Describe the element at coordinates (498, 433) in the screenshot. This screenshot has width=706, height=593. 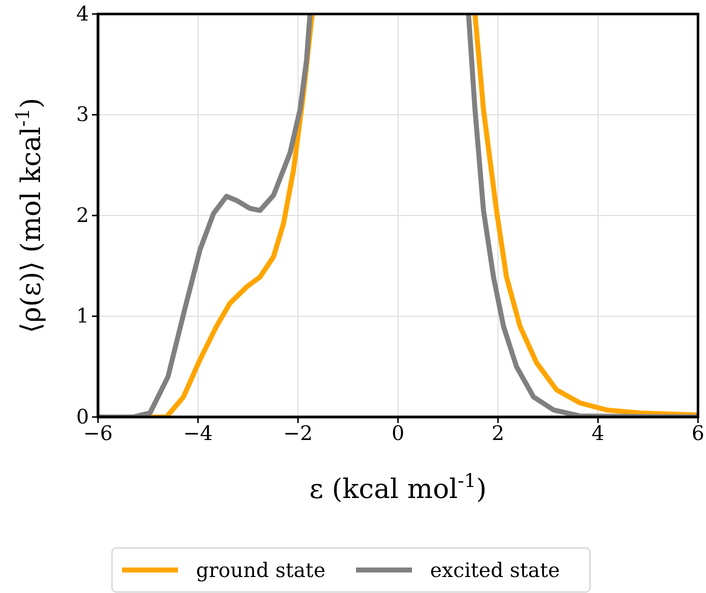
I see `x-tick-label: 2` at that location.